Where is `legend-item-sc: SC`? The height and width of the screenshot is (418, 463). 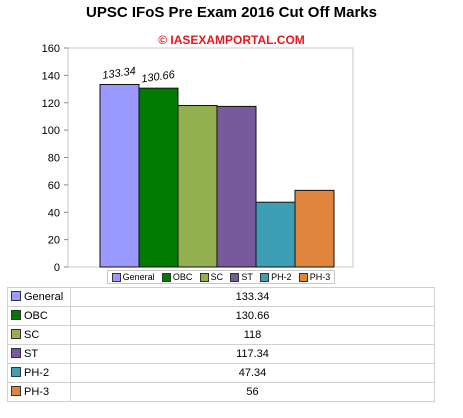 legend-item-sc: SC is located at coordinates (211, 277).